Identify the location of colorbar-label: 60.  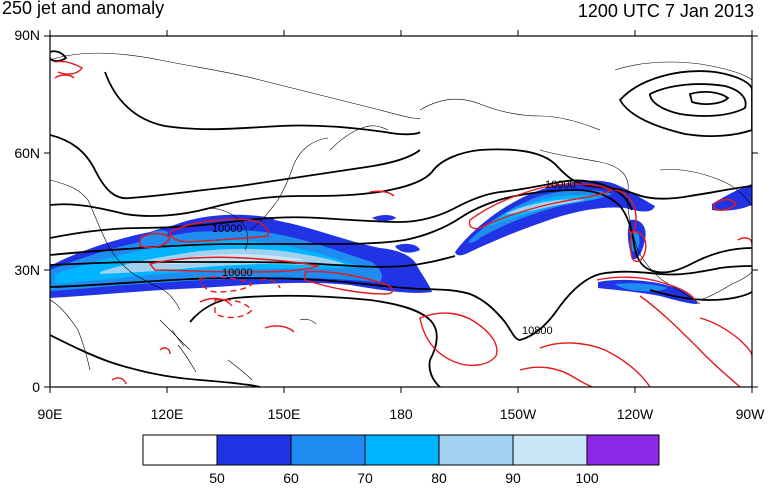
(291, 478).